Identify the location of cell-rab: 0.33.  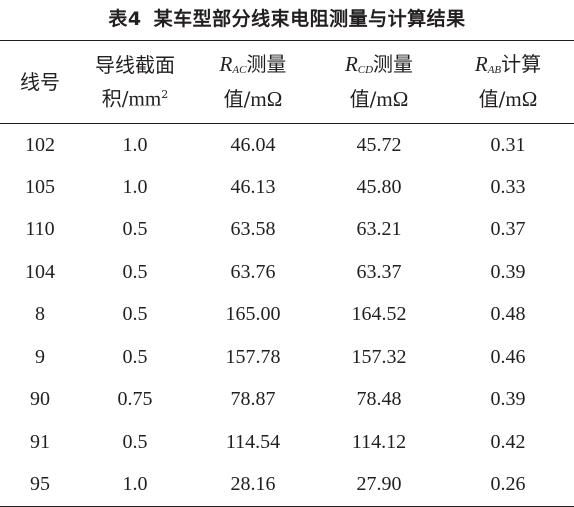
(508, 186).